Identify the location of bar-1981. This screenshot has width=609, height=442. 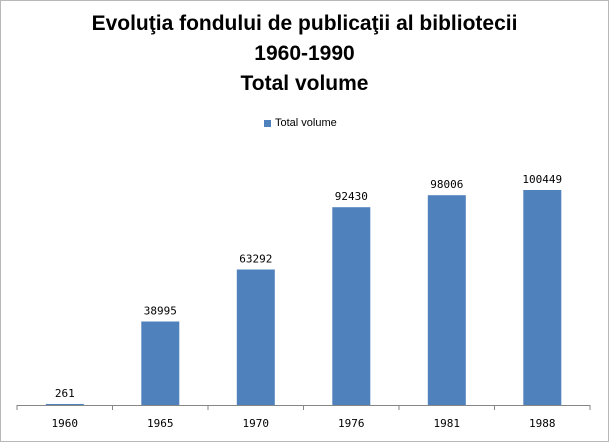
(446, 300).